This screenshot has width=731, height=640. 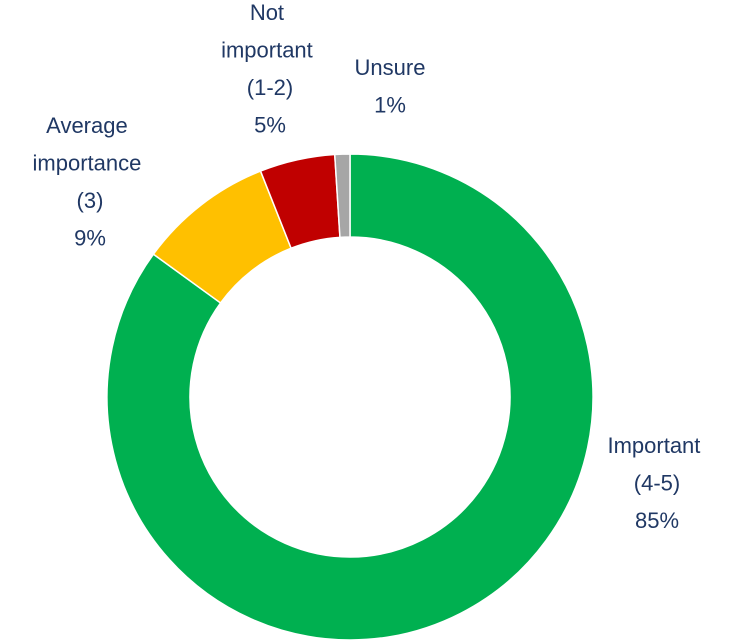 I want to click on label-line: Not, so click(x=270, y=12).